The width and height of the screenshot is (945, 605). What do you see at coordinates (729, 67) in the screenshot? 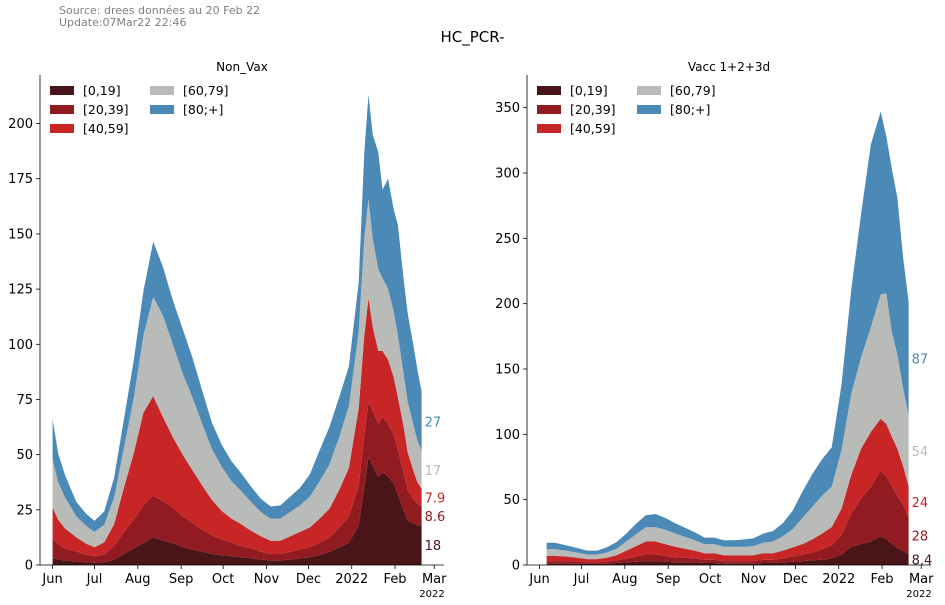
I see `chart-title: Vacc 1+2+3d` at bounding box center [729, 67].